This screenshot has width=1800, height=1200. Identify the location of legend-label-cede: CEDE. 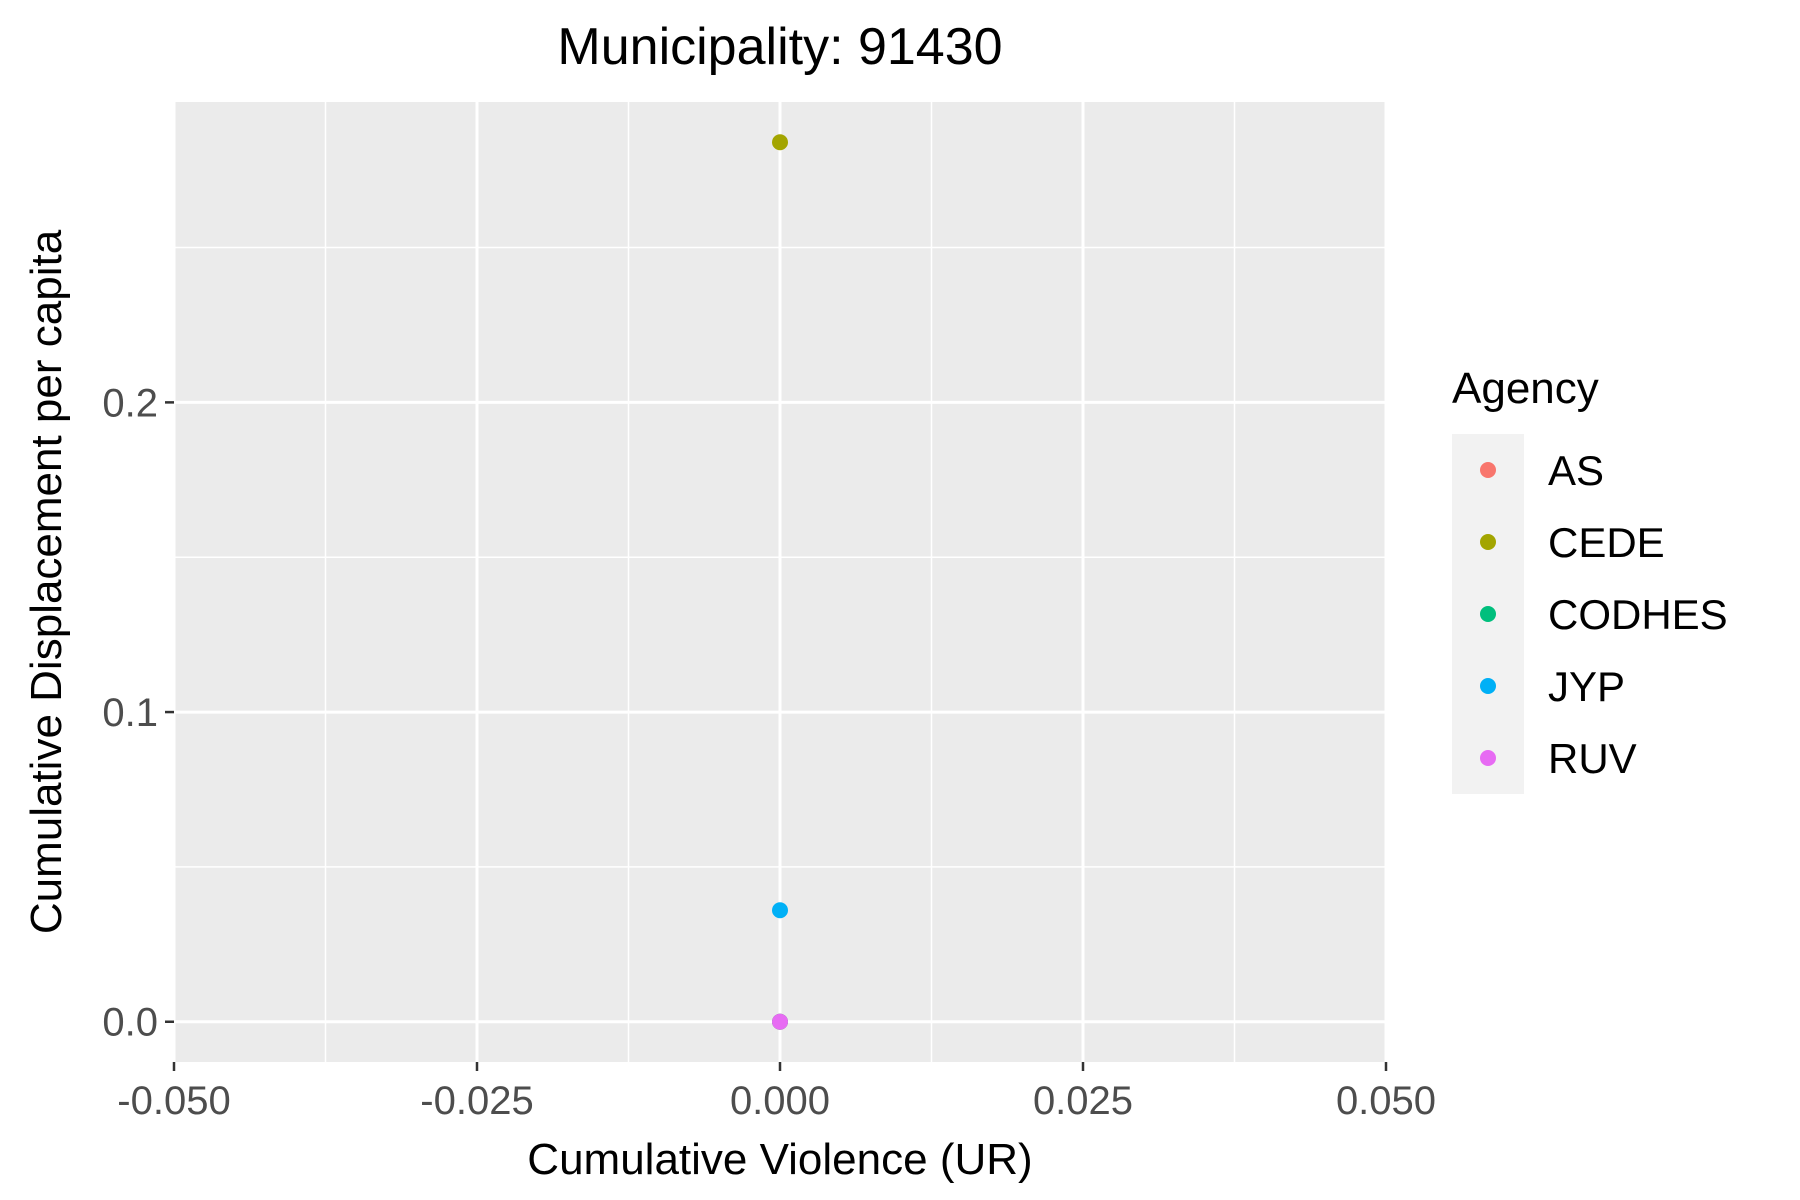
(1606, 542).